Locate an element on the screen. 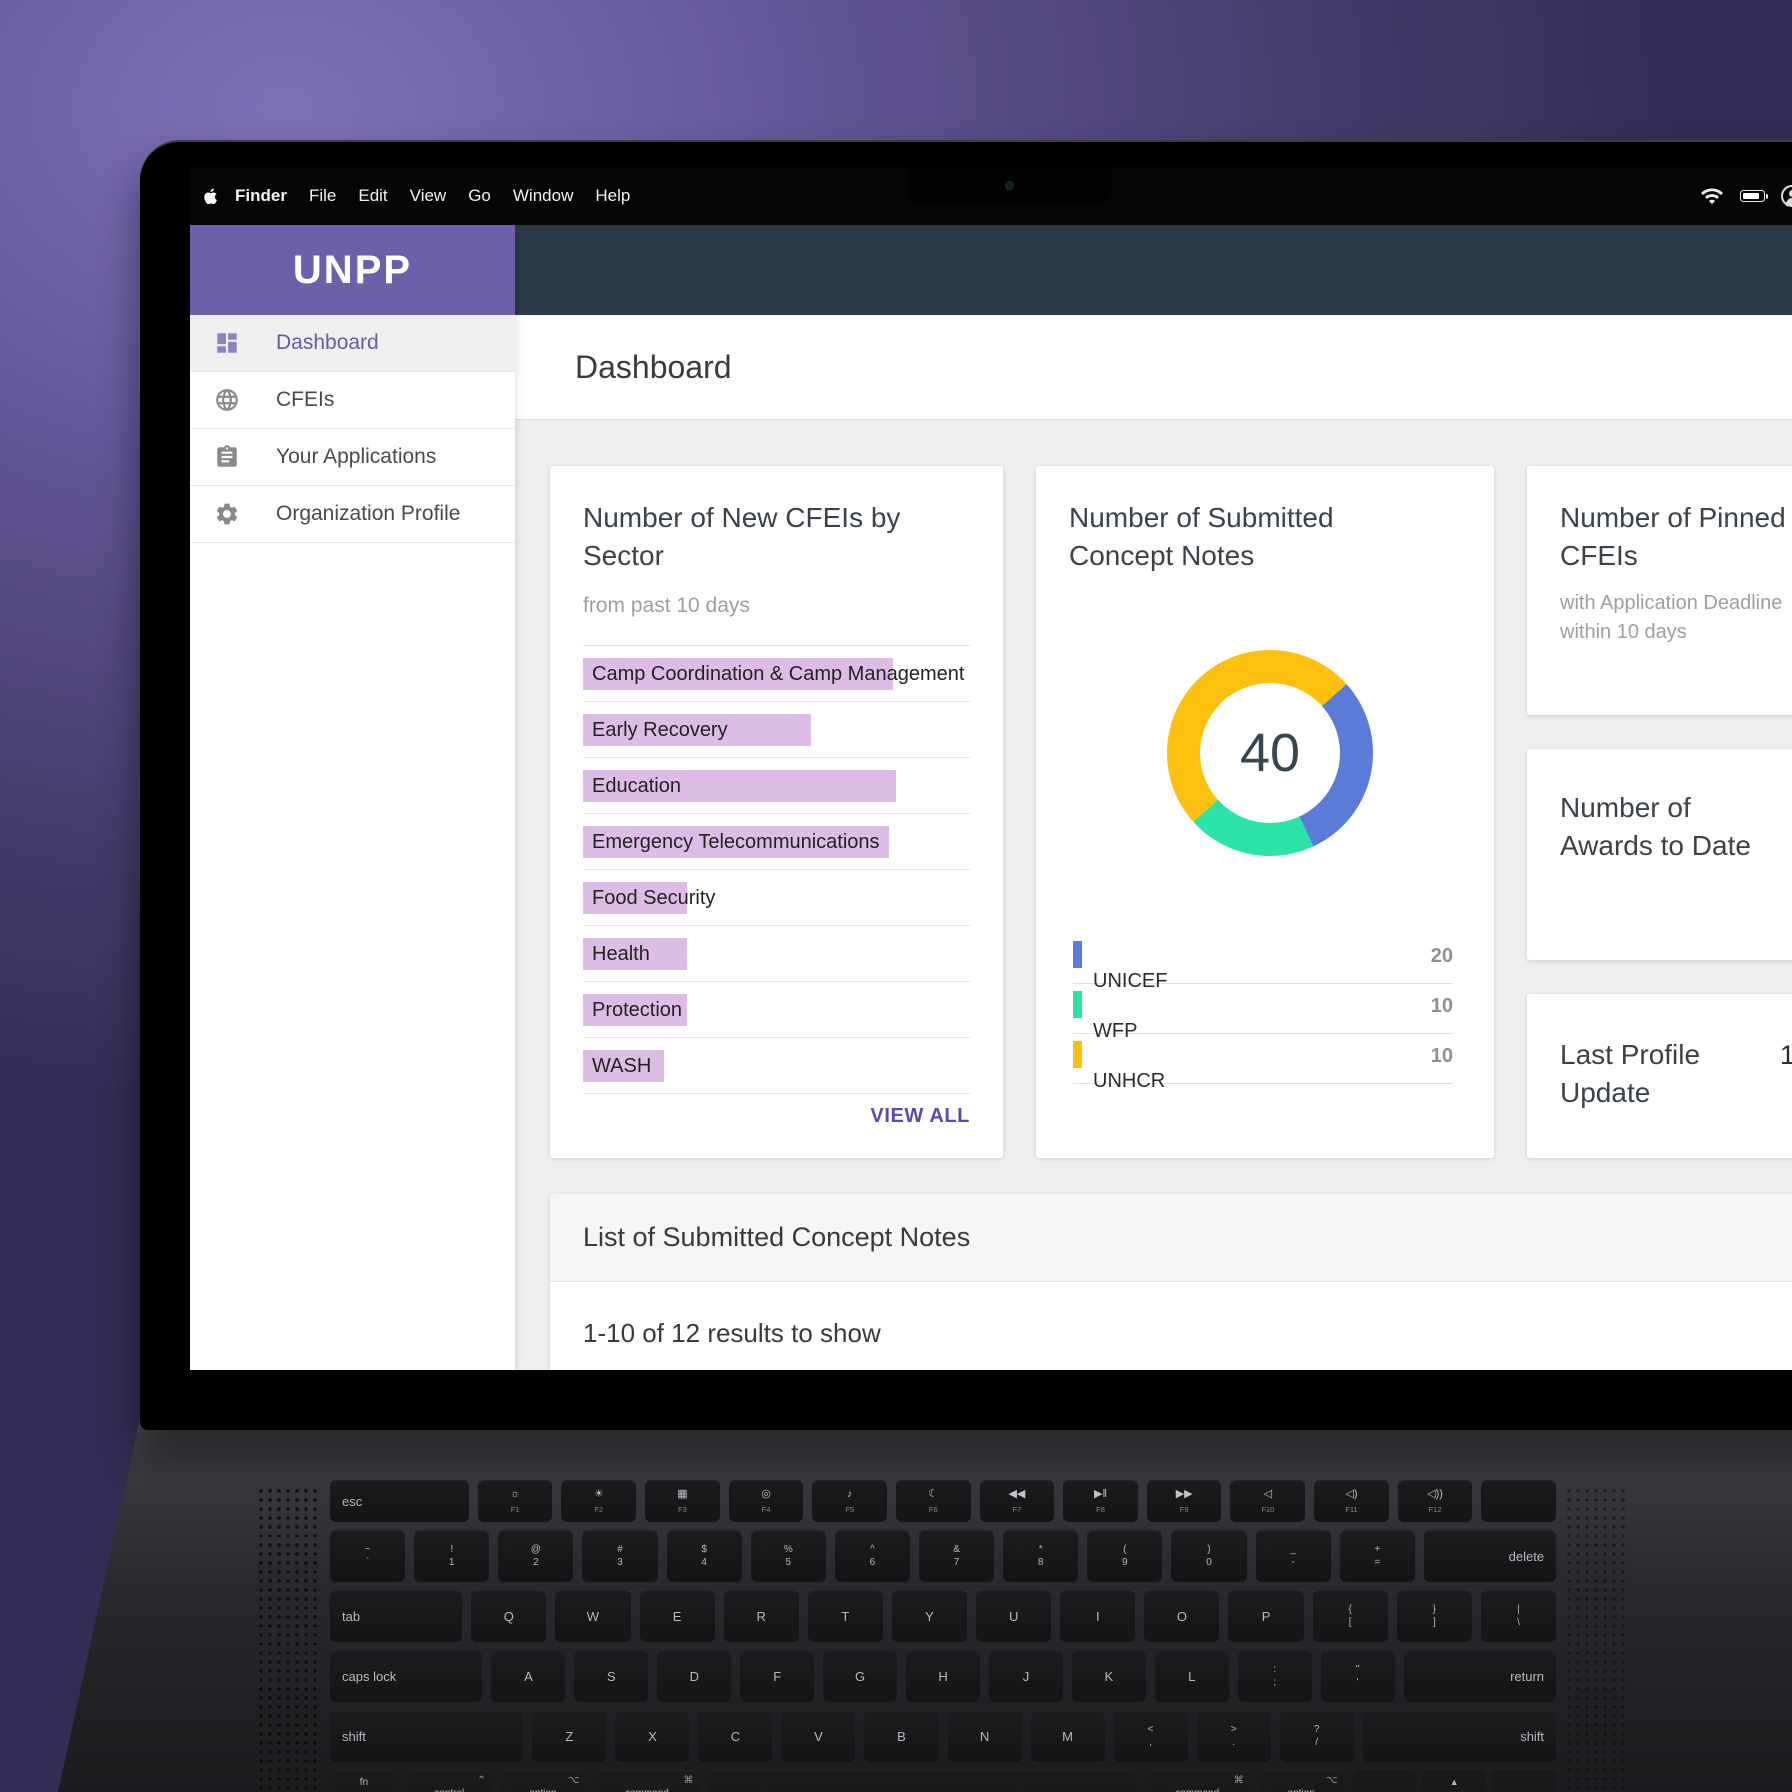  key-top-legend: & is located at coordinates (956, 1549).